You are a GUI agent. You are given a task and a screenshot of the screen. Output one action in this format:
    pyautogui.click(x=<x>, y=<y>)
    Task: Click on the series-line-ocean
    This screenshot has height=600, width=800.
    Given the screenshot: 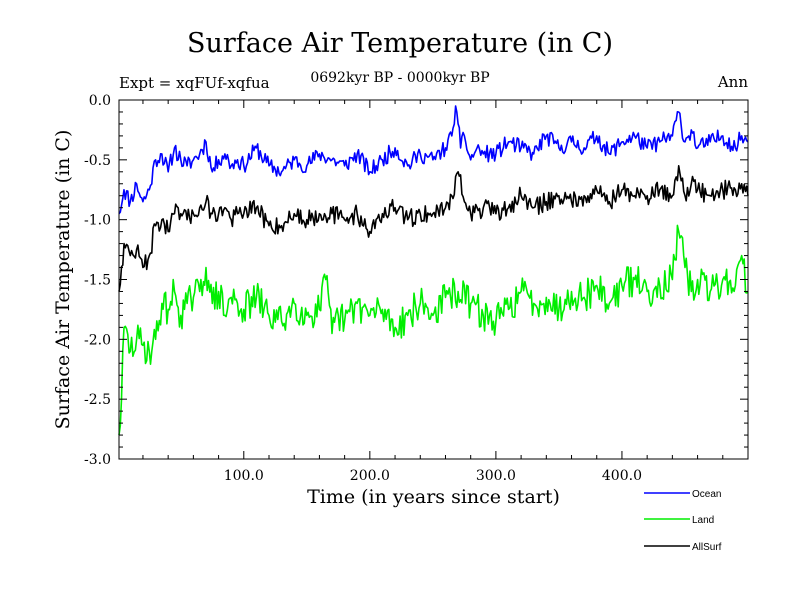 What is the action you would take?
    pyautogui.click(x=433, y=160)
    